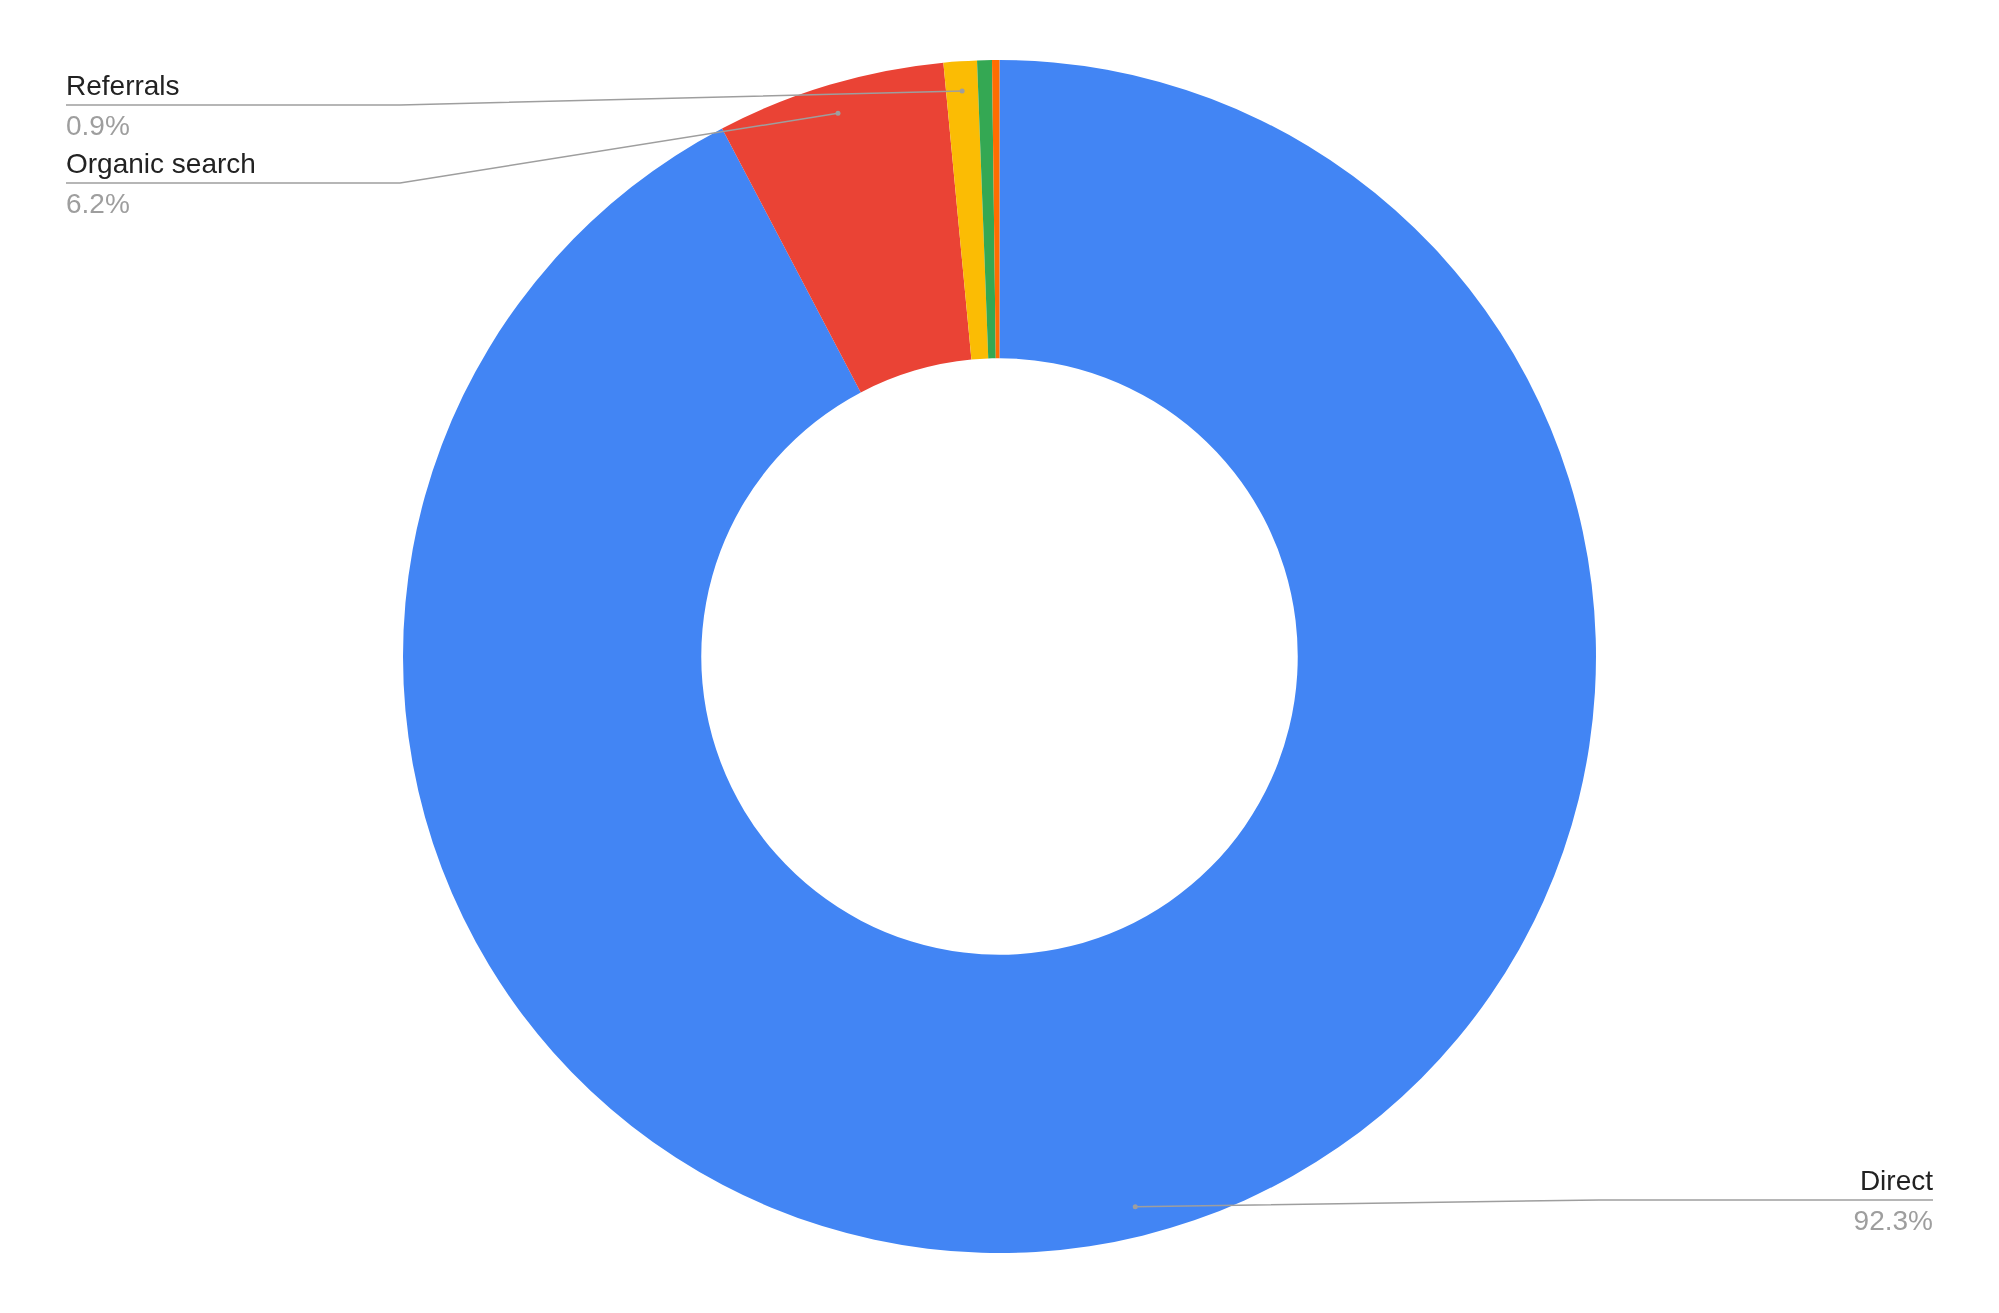  Describe the element at coordinates (1896, 1180) in the screenshot. I see `slice-label: Direct` at that location.